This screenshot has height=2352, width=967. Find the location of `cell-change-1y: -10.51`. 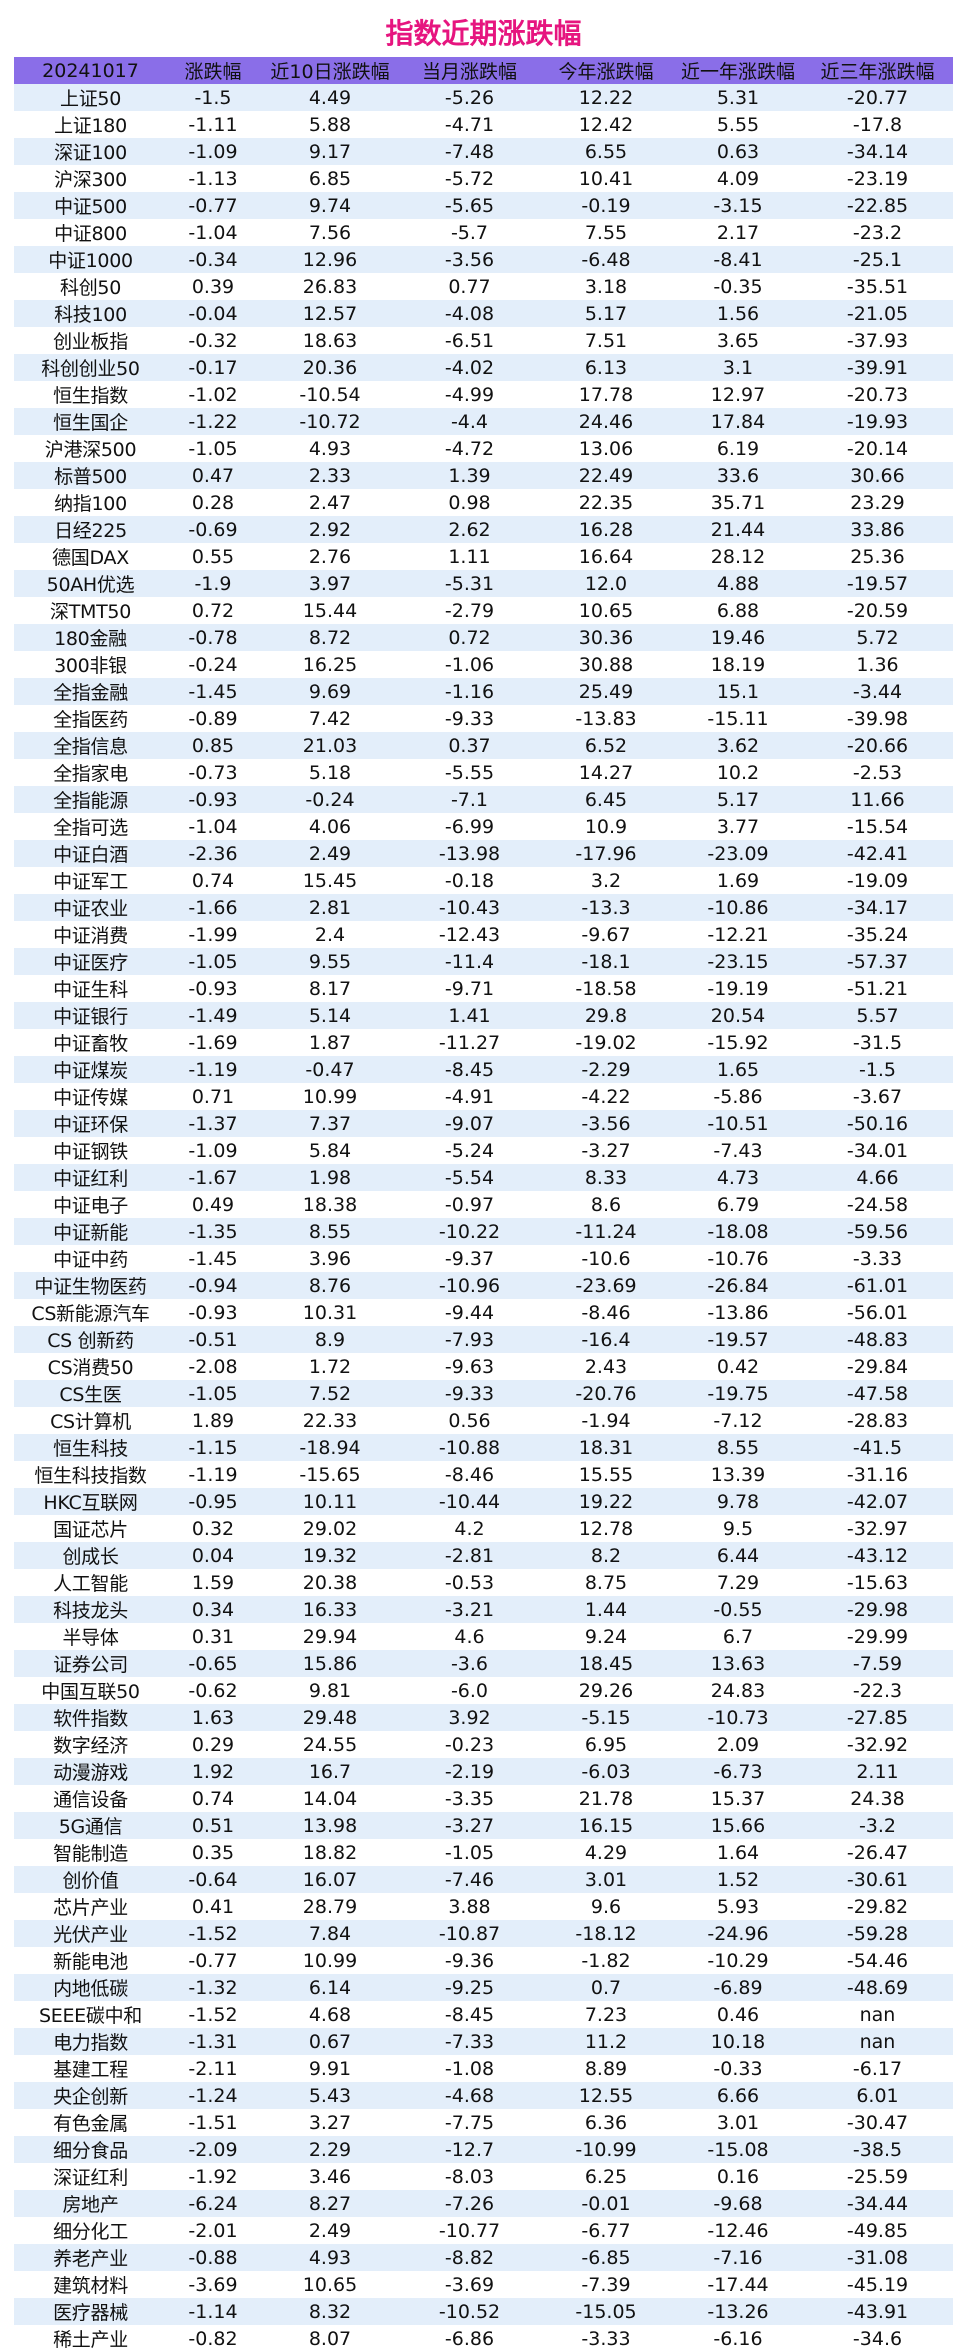

cell-change-1y: -10.51 is located at coordinates (738, 1123).